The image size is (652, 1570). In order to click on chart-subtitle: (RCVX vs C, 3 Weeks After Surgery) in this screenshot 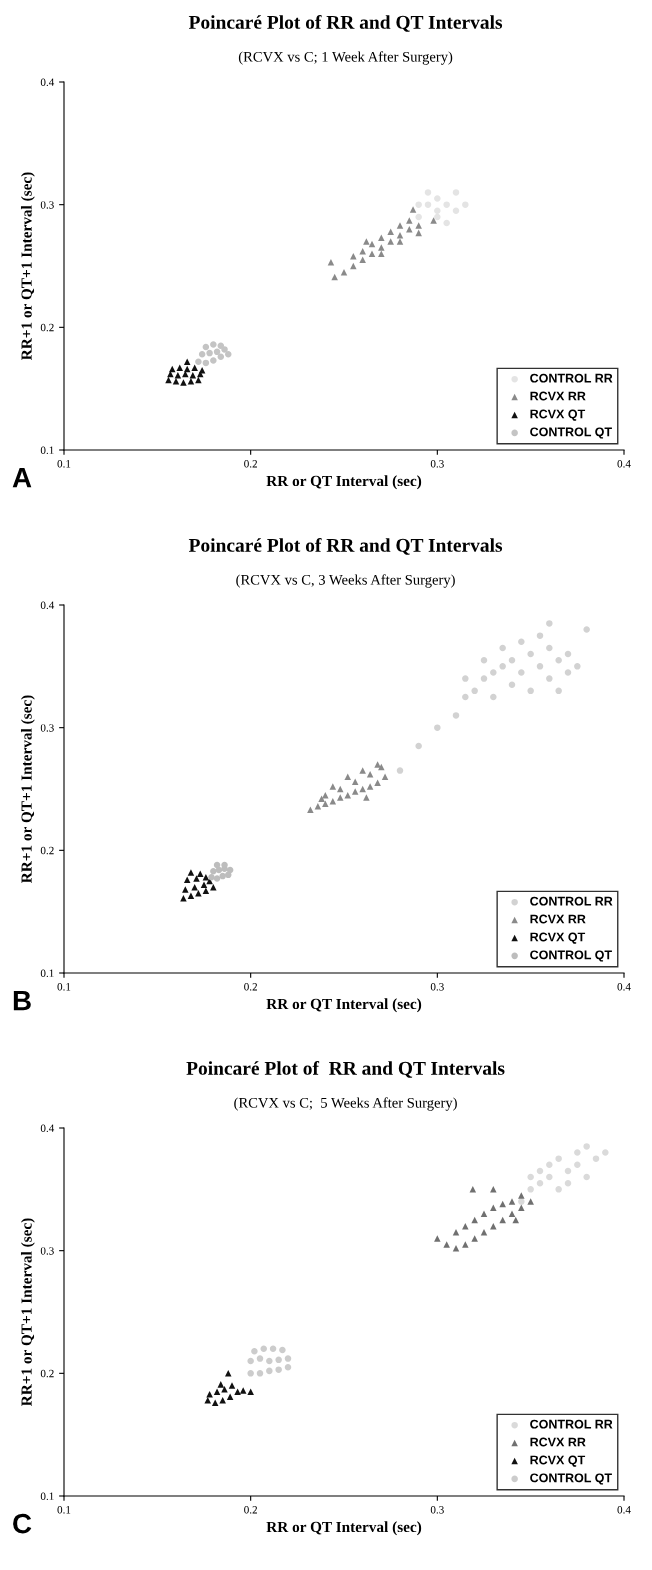, I will do `click(345, 581)`.